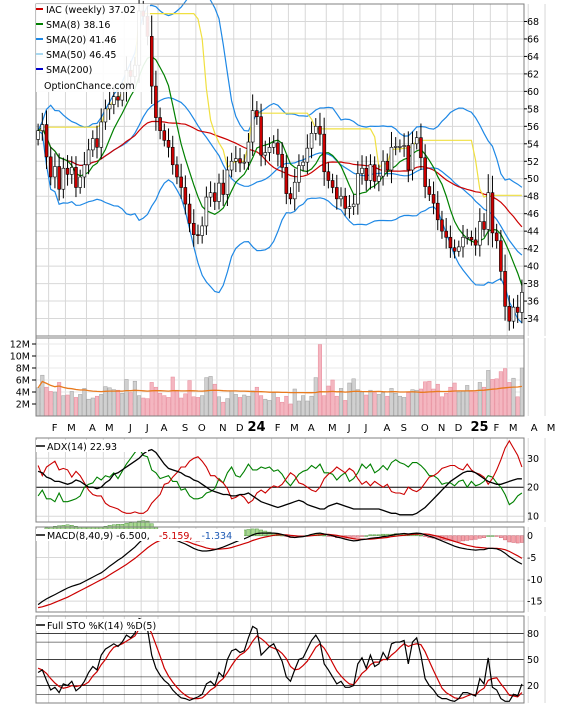 This screenshot has height=710, width=566. I want to click on macd-line, so click(280, 569).